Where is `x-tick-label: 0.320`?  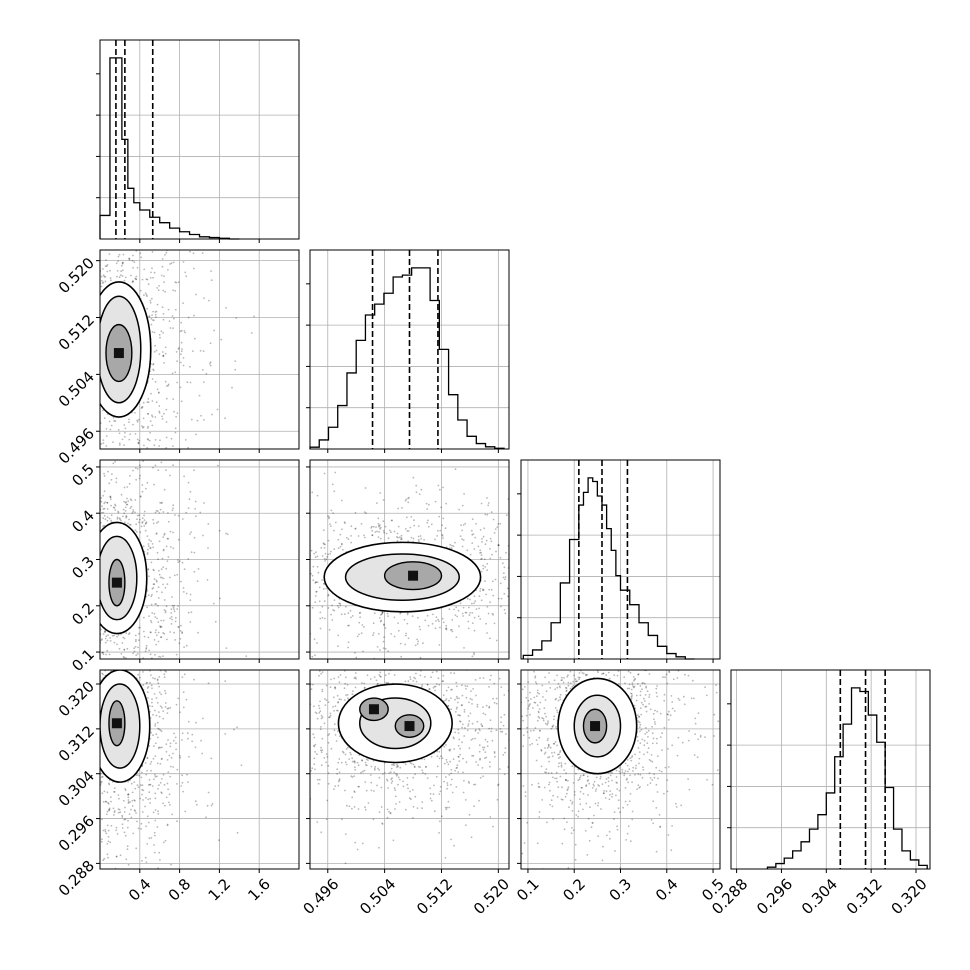
x-tick-label: 0.320 is located at coordinates (909, 896).